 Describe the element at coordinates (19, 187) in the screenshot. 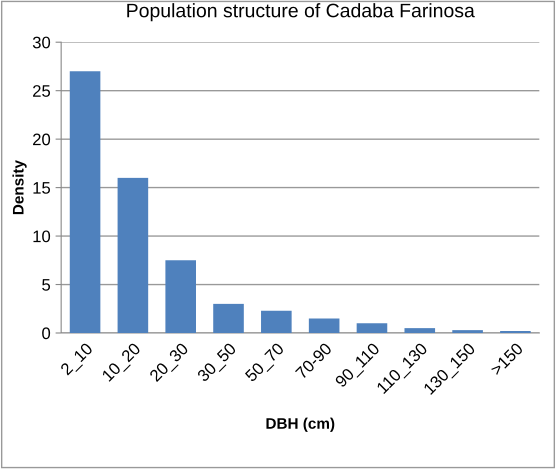

I see `y-axis-title: Density` at that location.